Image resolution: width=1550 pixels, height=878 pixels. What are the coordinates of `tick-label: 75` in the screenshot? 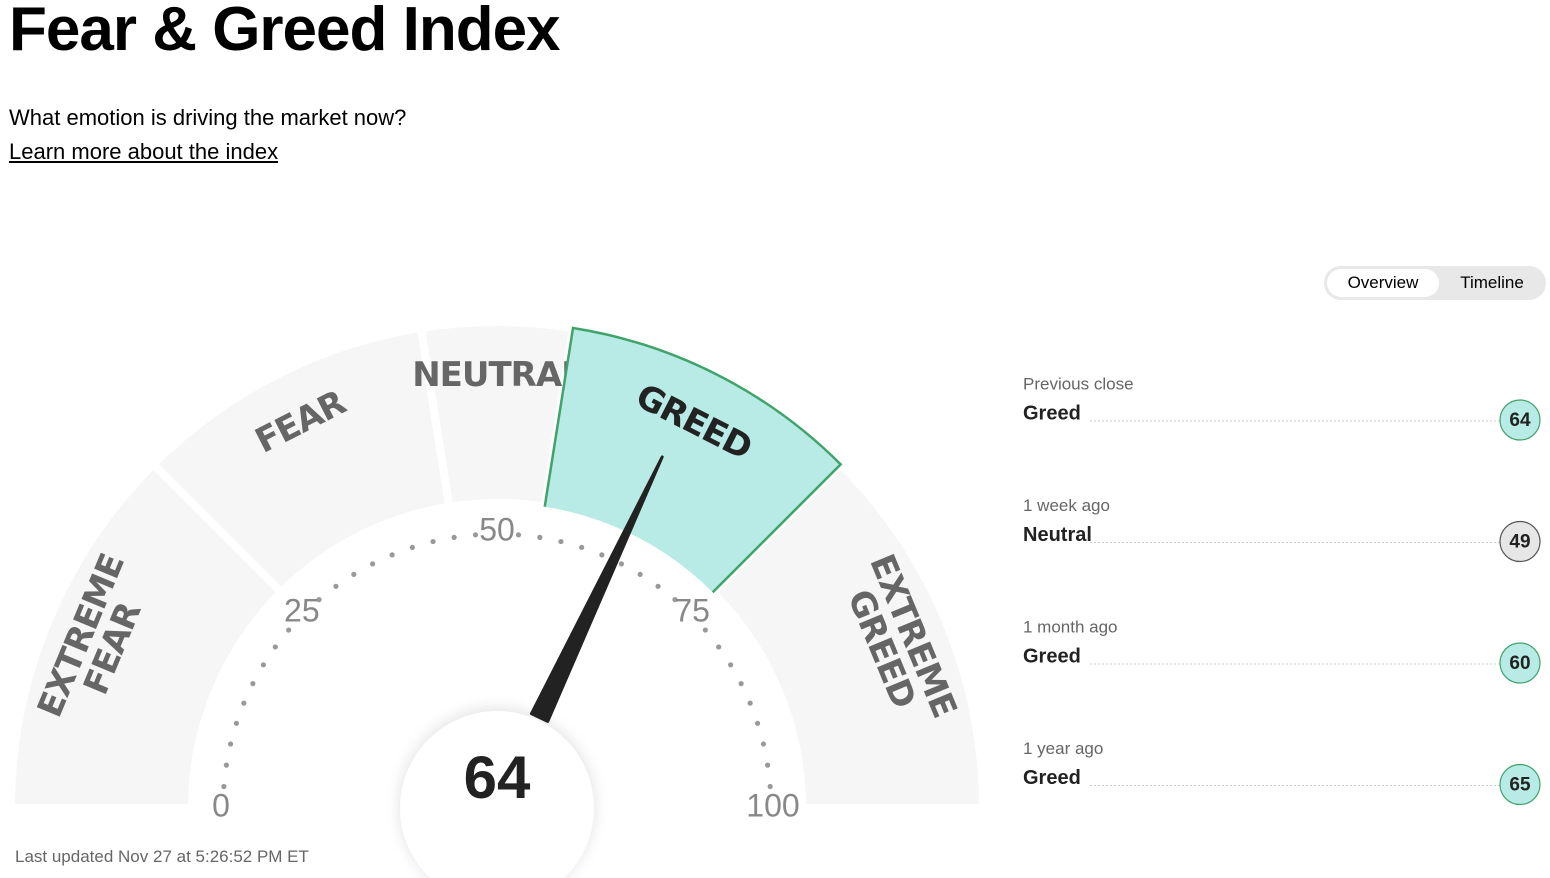 It's located at (692, 610).